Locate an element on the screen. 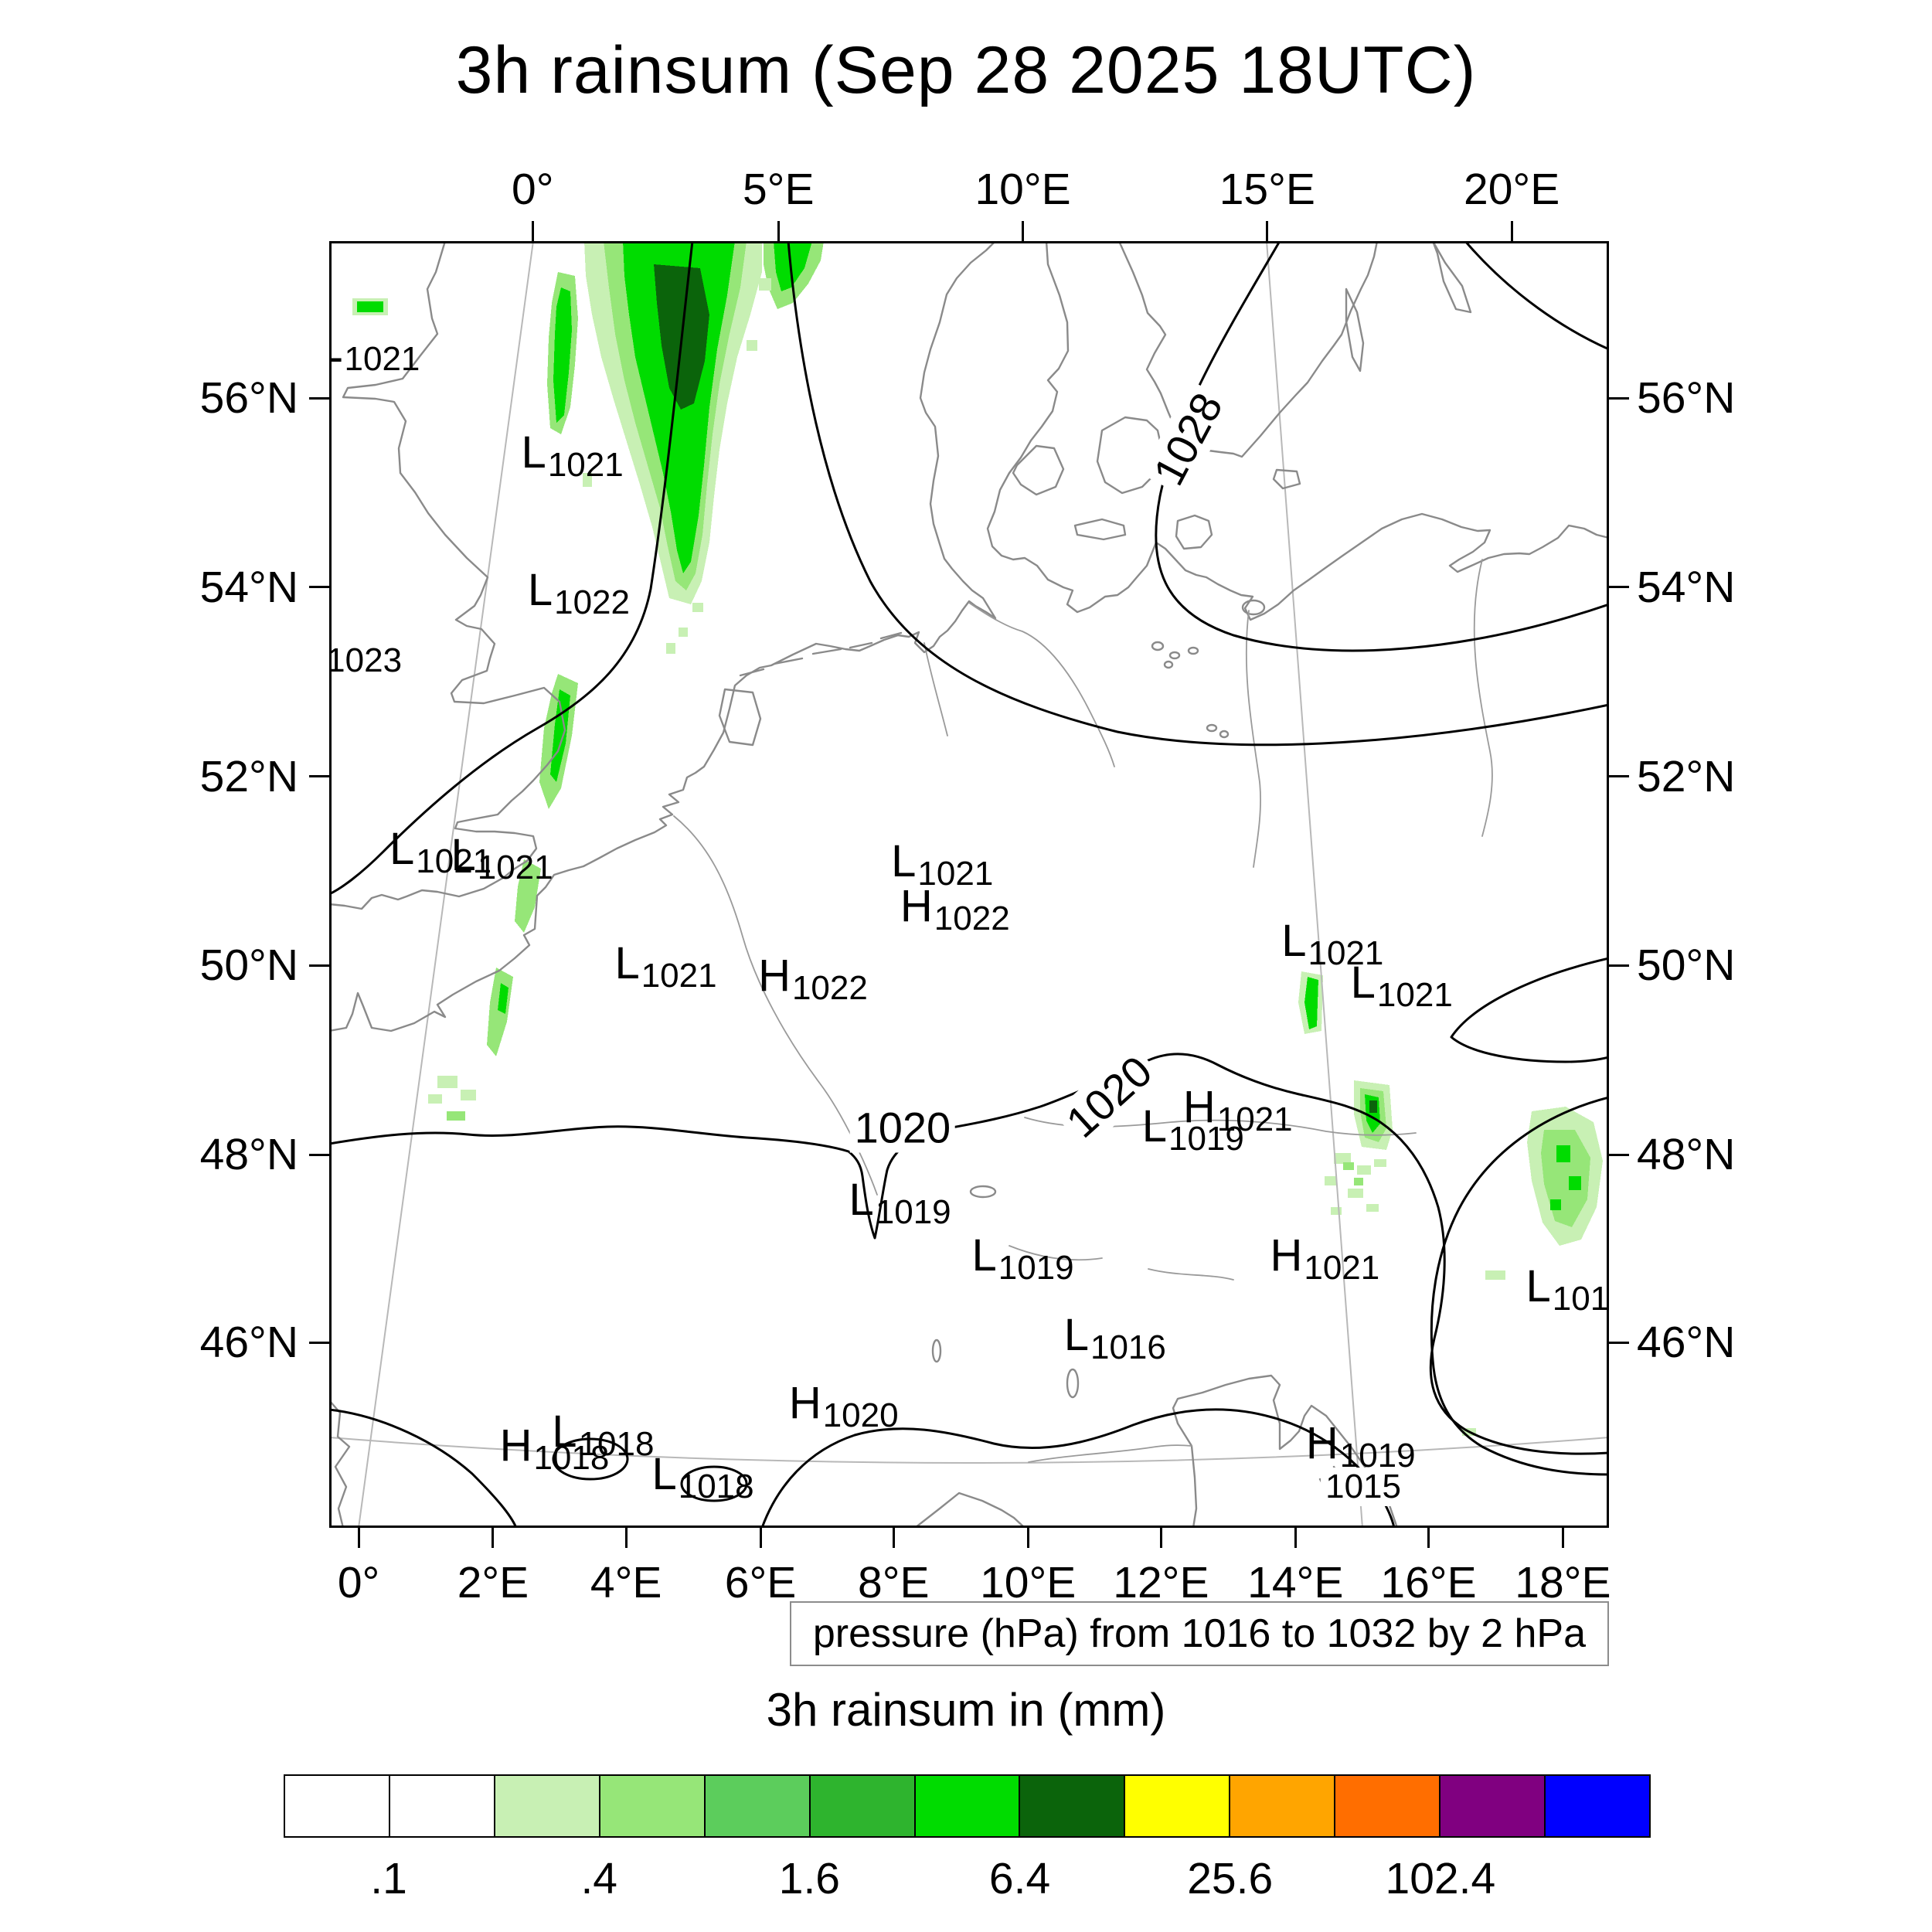 This screenshot has width=1932, height=1932. river-elbe is located at coordinates (1042, 684).